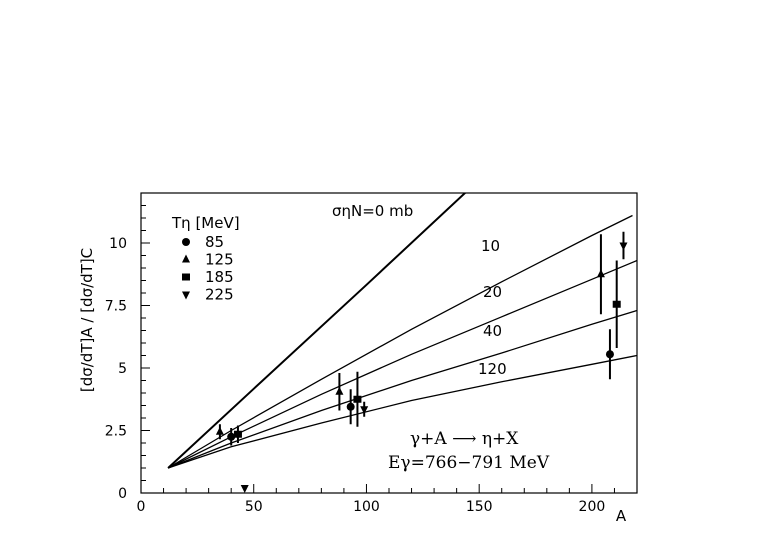 This screenshot has width=763, height=545. What do you see at coordinates (219, 260) in the screenshot?
I see `legend-entry-label: 125` at bounding box center [219, 260].